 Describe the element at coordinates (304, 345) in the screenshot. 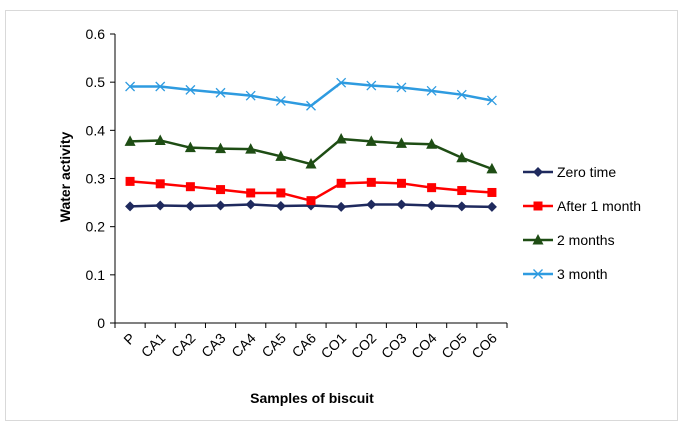

I see `x-tick-label: CA6` at that location.